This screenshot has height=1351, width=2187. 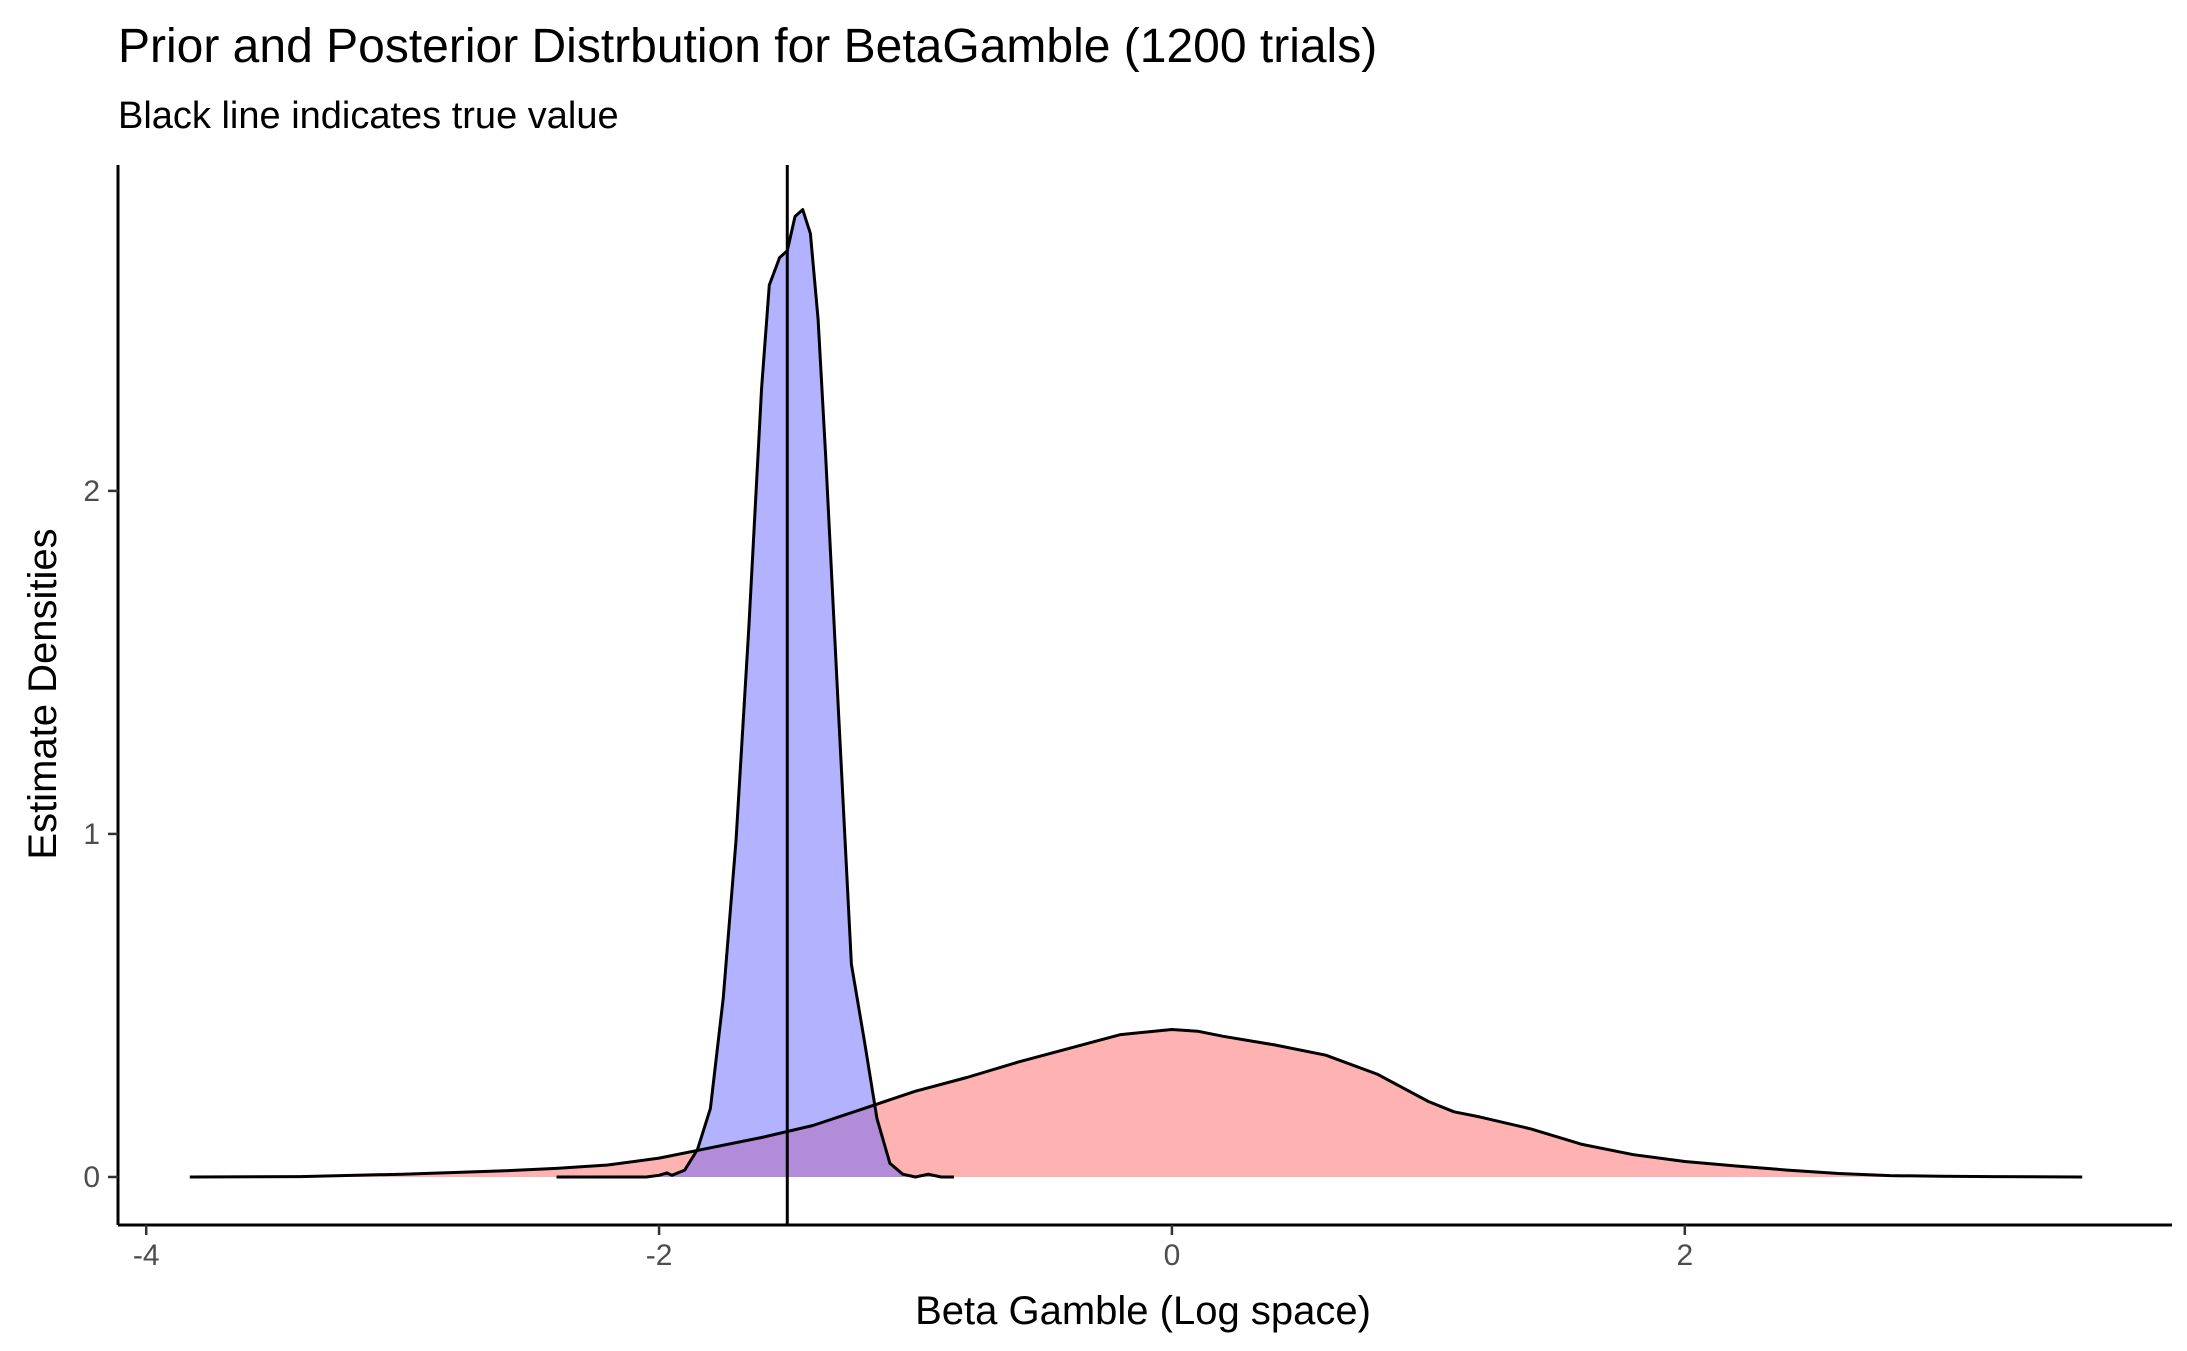 What do you see at coordinates (91, 834) in the screenshot?
I see `y-tick-label: 1` at bounding box center [91, 834].